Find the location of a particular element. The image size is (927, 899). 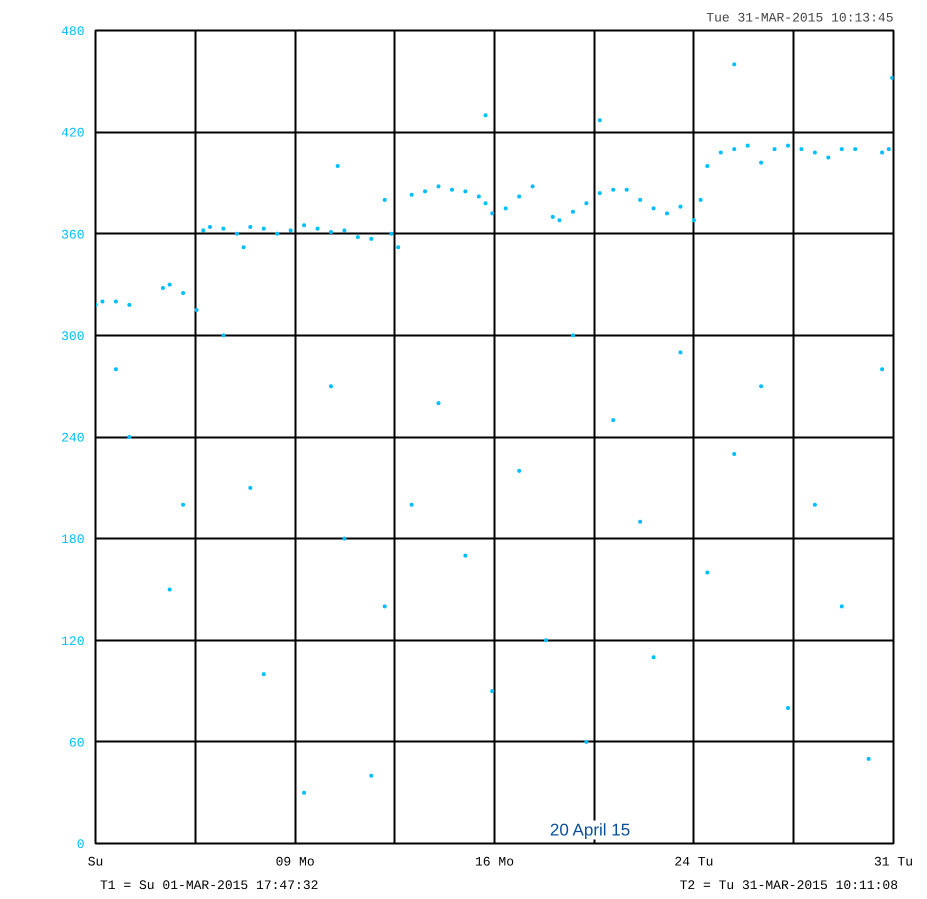

x-tick-label: 09 Mo is located at coordinates (295, 862).